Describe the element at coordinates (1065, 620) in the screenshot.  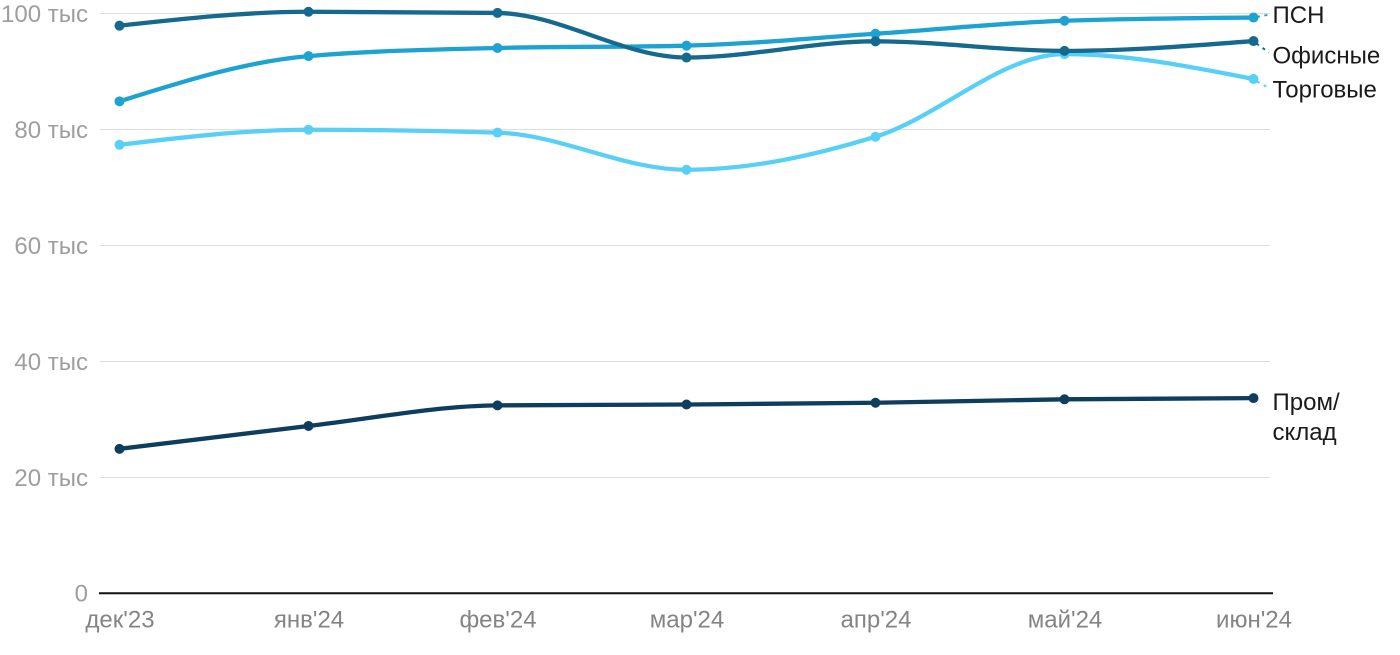
I see `svg-text: май'24` at that location.